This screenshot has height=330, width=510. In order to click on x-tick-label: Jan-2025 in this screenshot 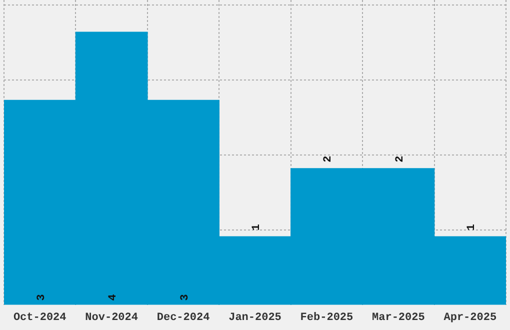, I will do `click(255, 318)`.